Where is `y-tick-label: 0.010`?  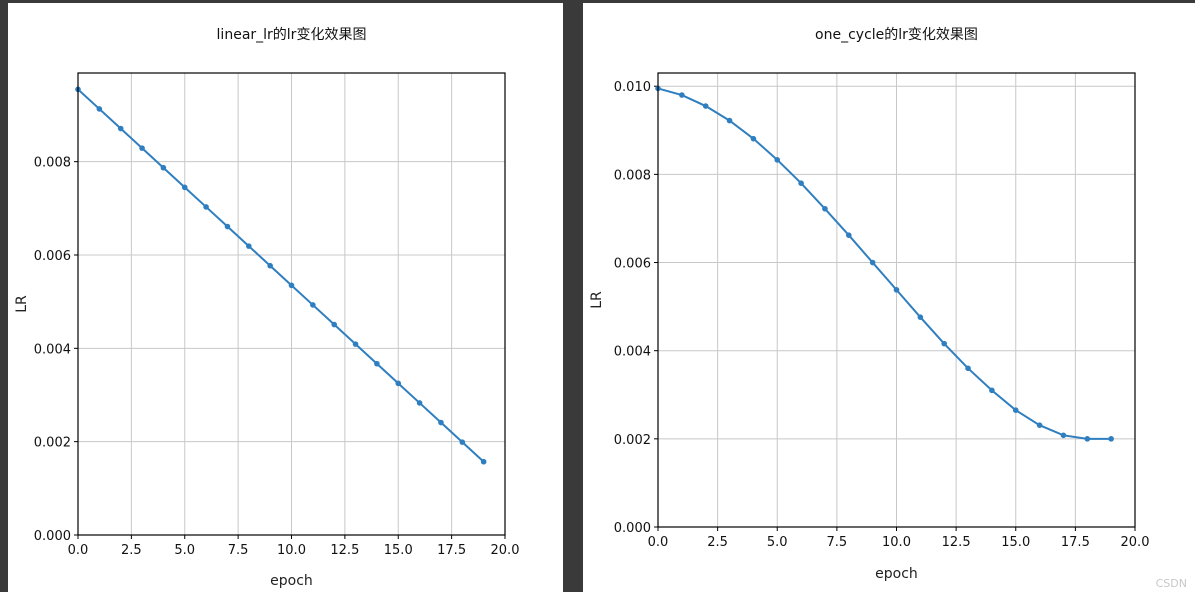
y-tick-label: 0.010 is located at coordinates (632, 87).